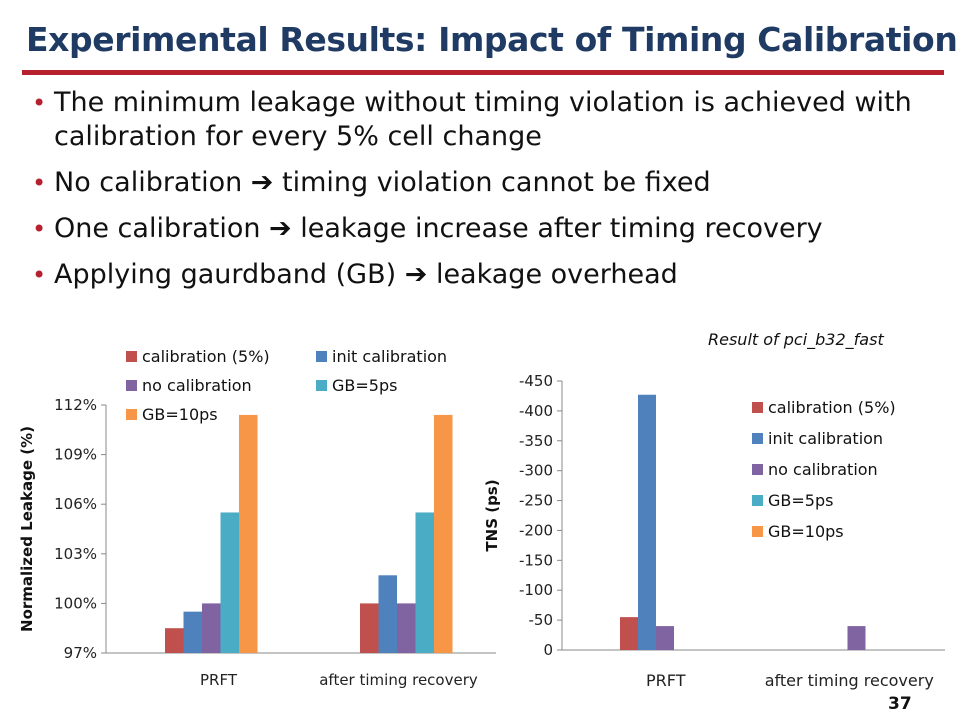 This screenshot has height=720, width=960. What do you see at coordinates (75, 554) in the screenshot?
I see `y-tick-label: 103%` at bounding box center [75, 554].